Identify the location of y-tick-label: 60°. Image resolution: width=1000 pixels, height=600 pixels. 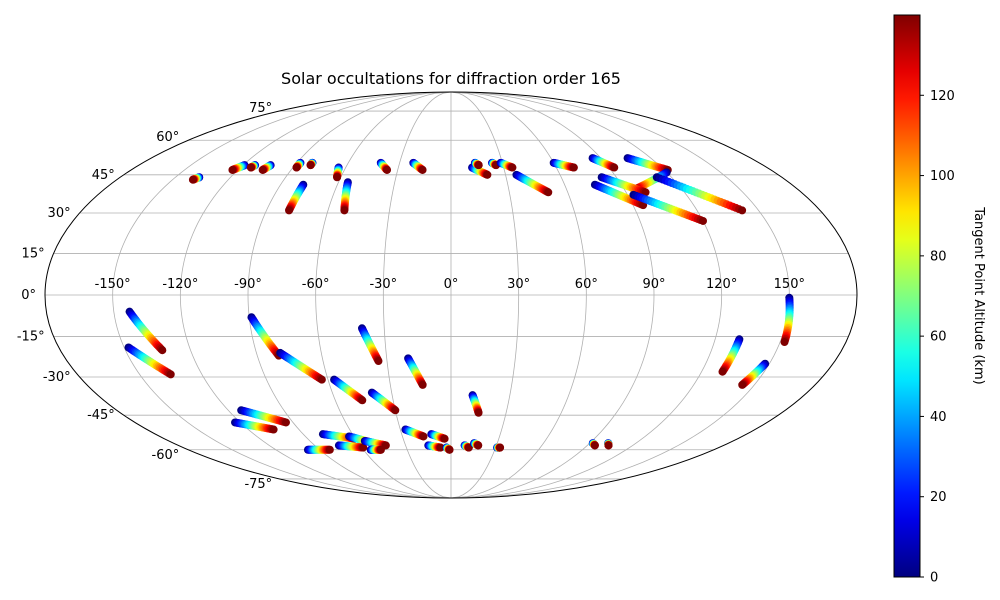
(167, 137).